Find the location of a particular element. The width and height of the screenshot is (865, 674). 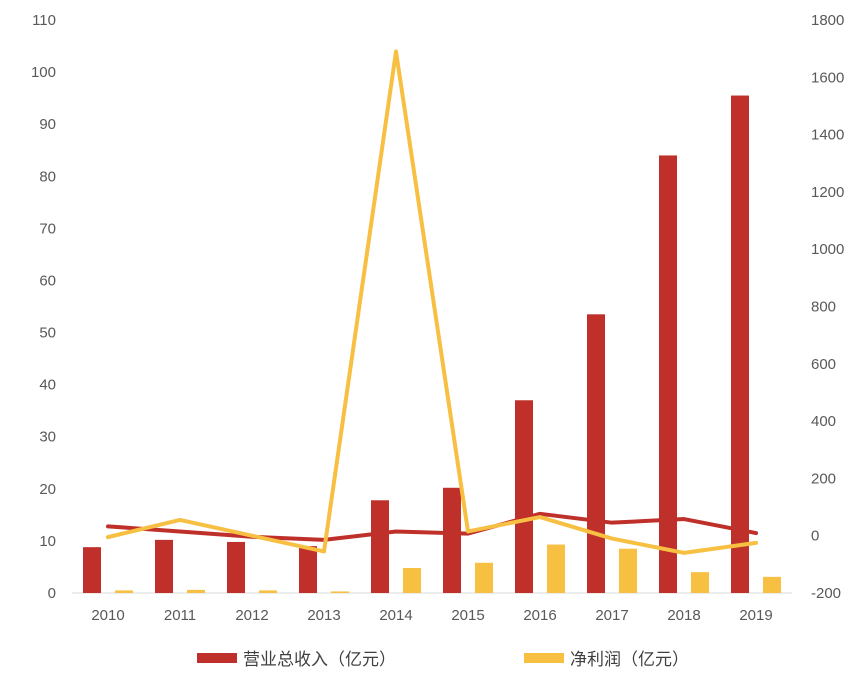

y-right-tick-label: 1200 is located at coordinates (827, 192).